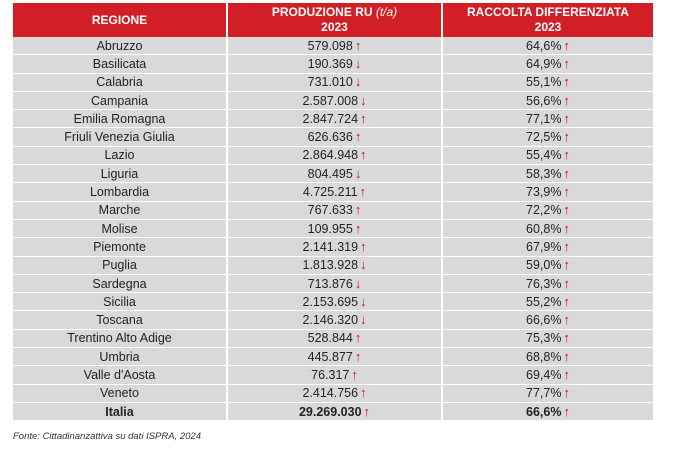 The image size is (675, 450). I want to click on production-cell: 713.876 ↓, so click(335, 284).